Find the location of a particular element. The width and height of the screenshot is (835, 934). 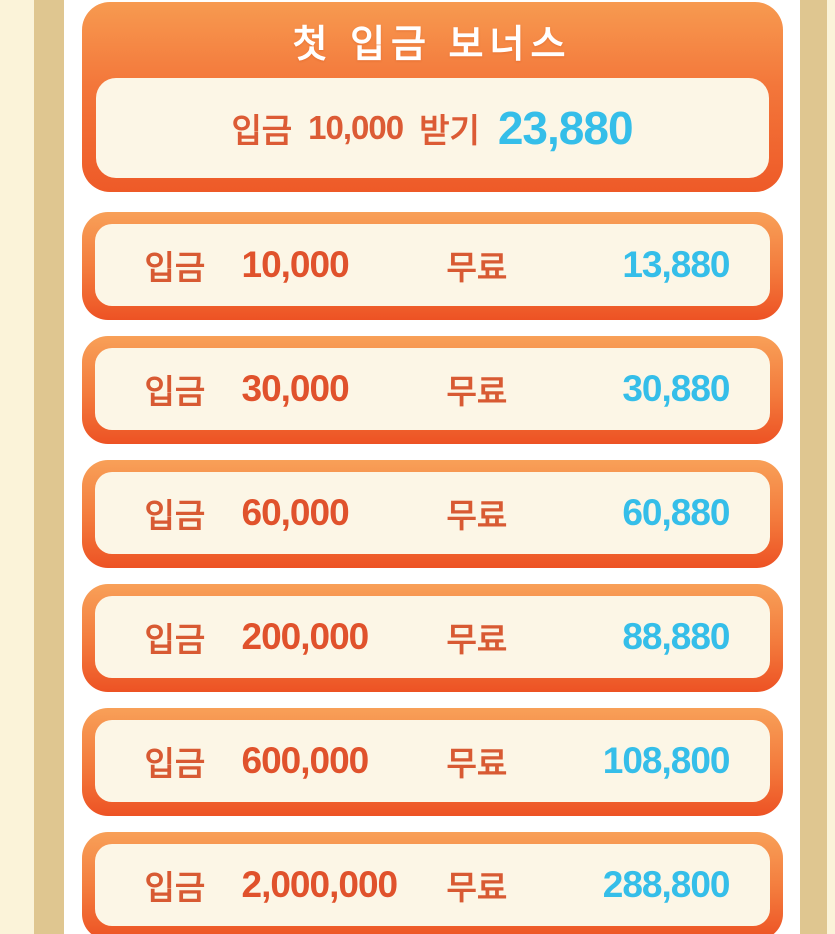

claim-action-label: 받기 is located at coordinates (449, 130).